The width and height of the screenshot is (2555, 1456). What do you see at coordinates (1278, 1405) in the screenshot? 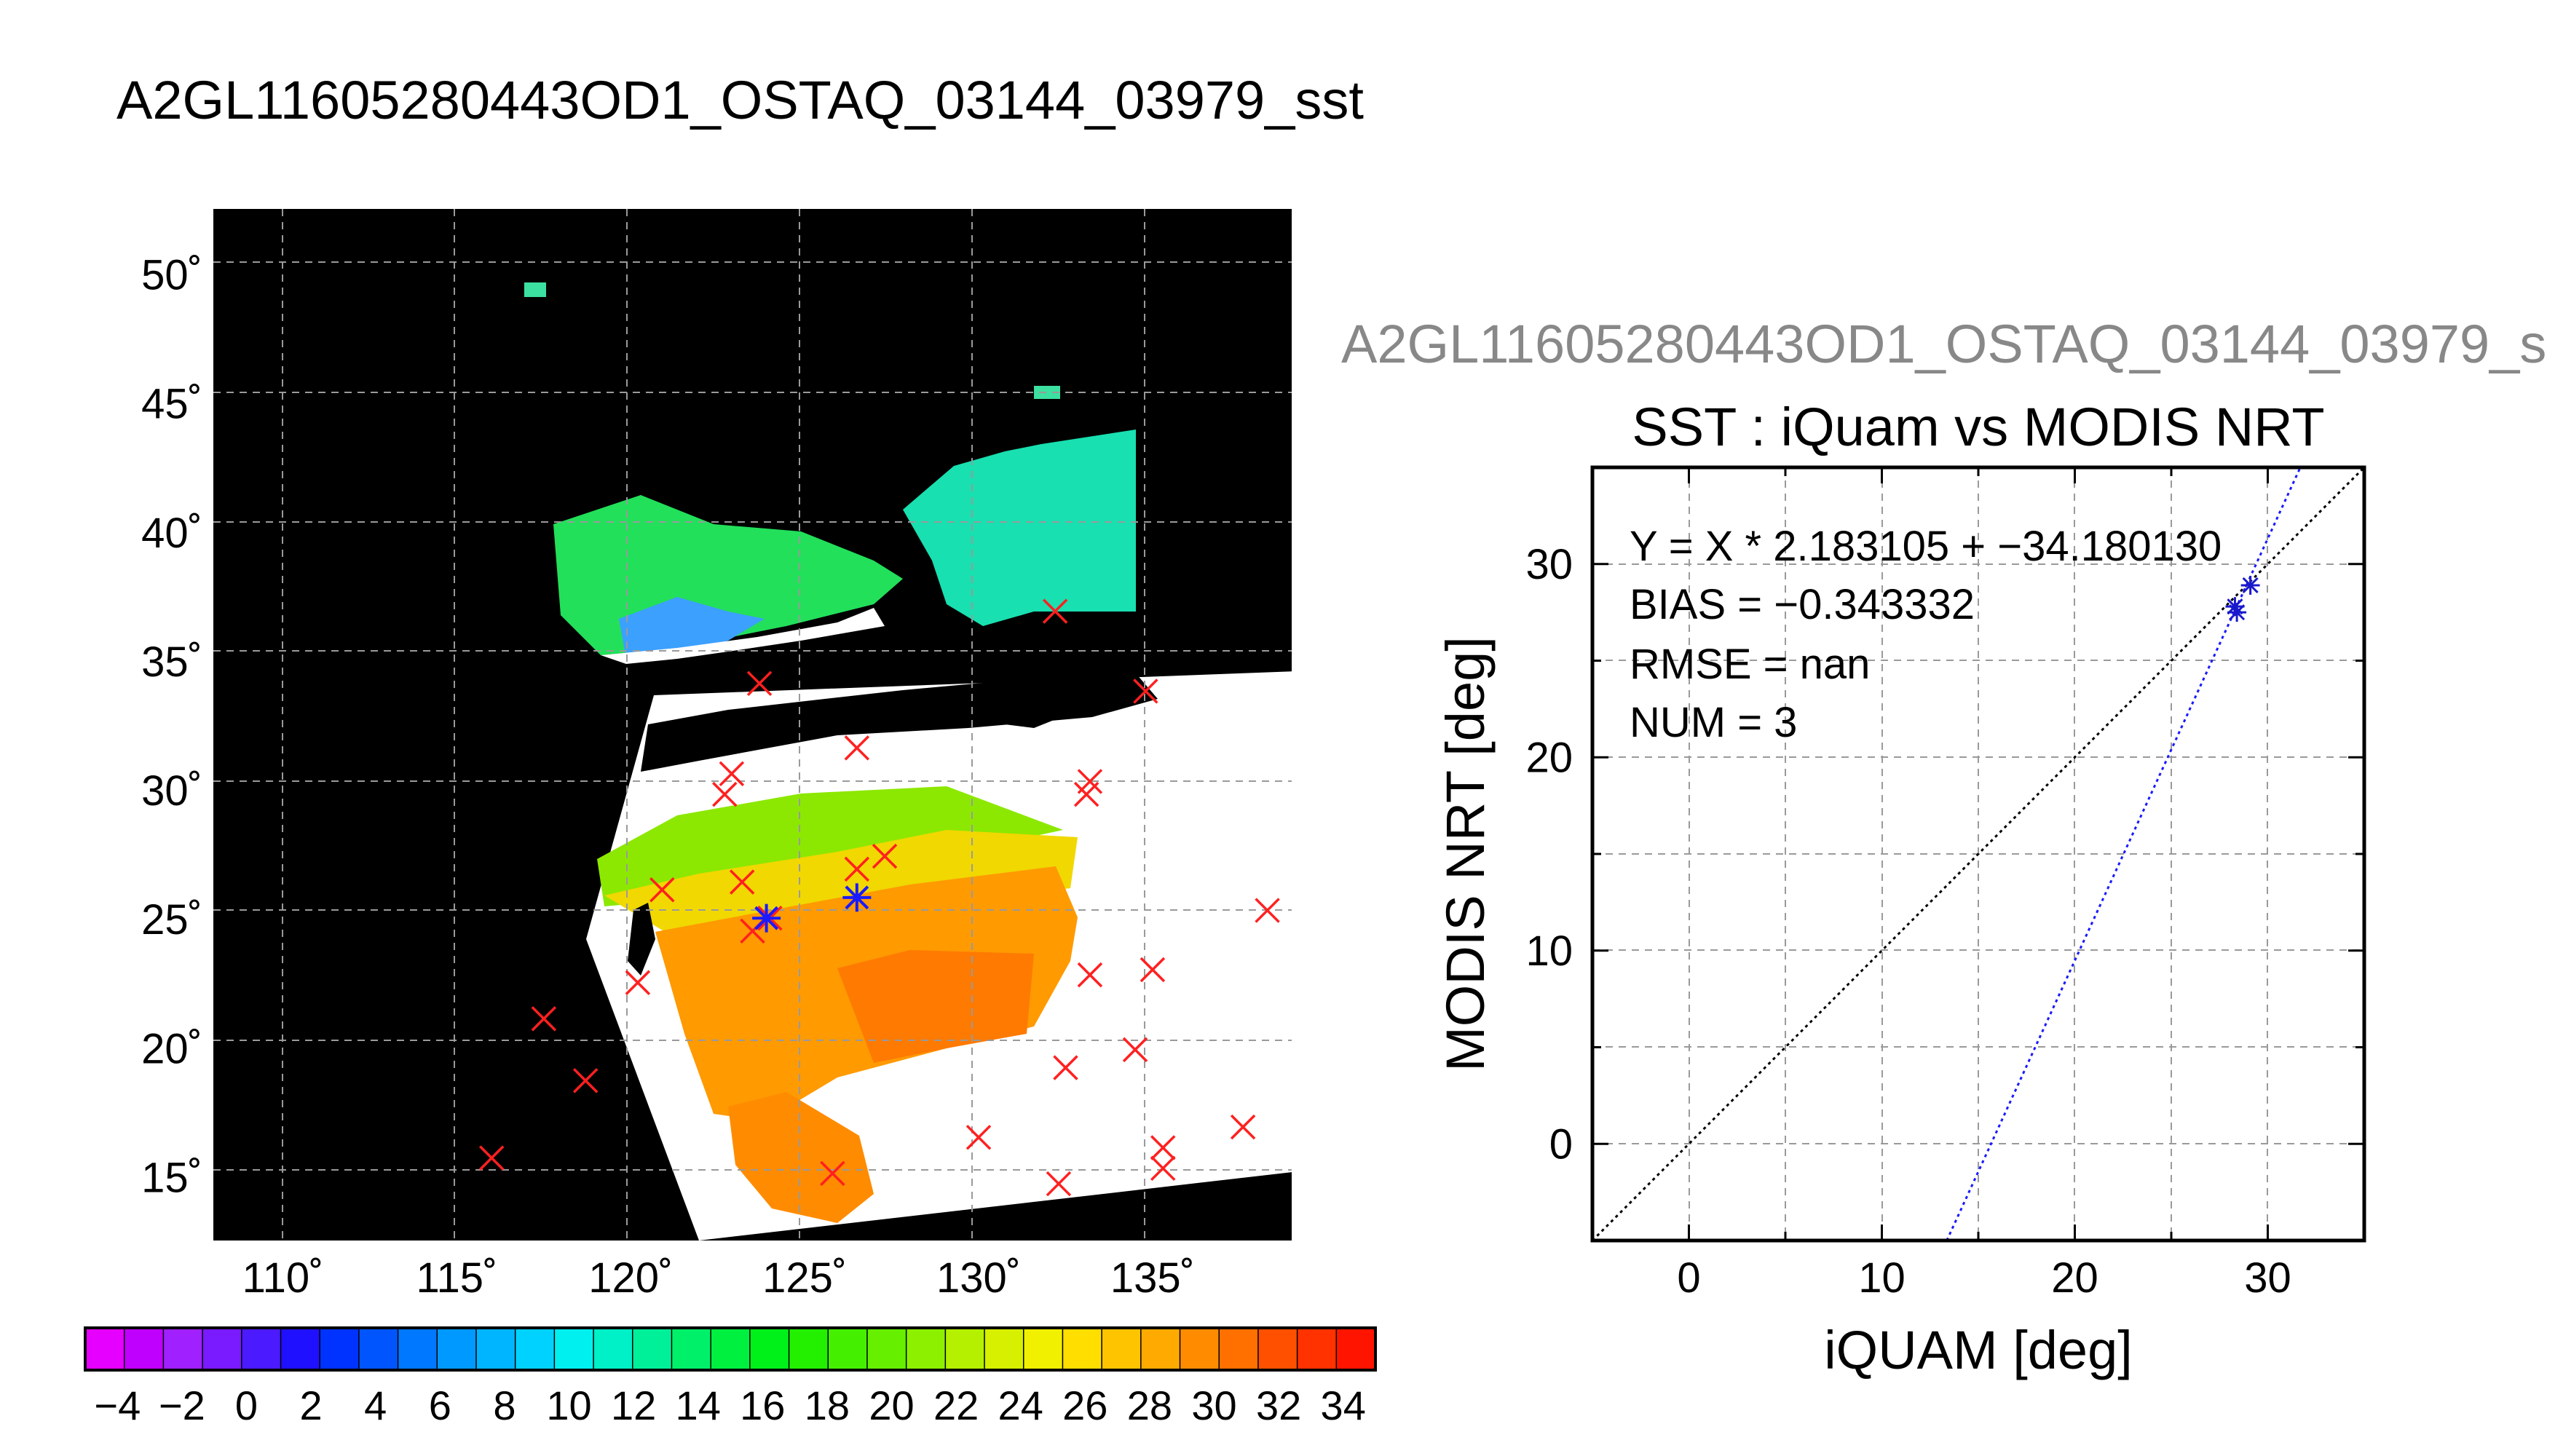
I see `colorbar-tick-label: 32` at bounding box center [1278, 1405].